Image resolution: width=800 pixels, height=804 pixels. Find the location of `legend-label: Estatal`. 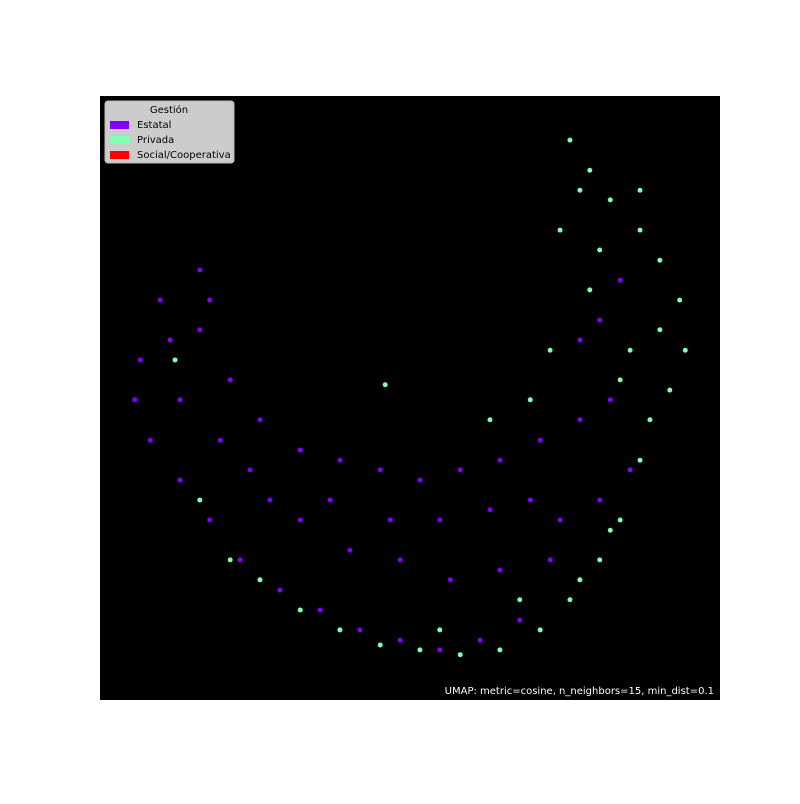

legend-label: Estatal is located at coordinates (154, 125).